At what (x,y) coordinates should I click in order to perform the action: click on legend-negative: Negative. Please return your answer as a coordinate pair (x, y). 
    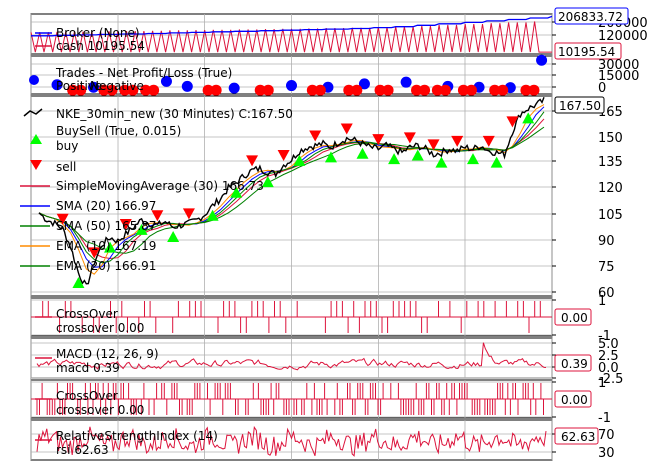
    Looking at the image, I should click on (117, 86).